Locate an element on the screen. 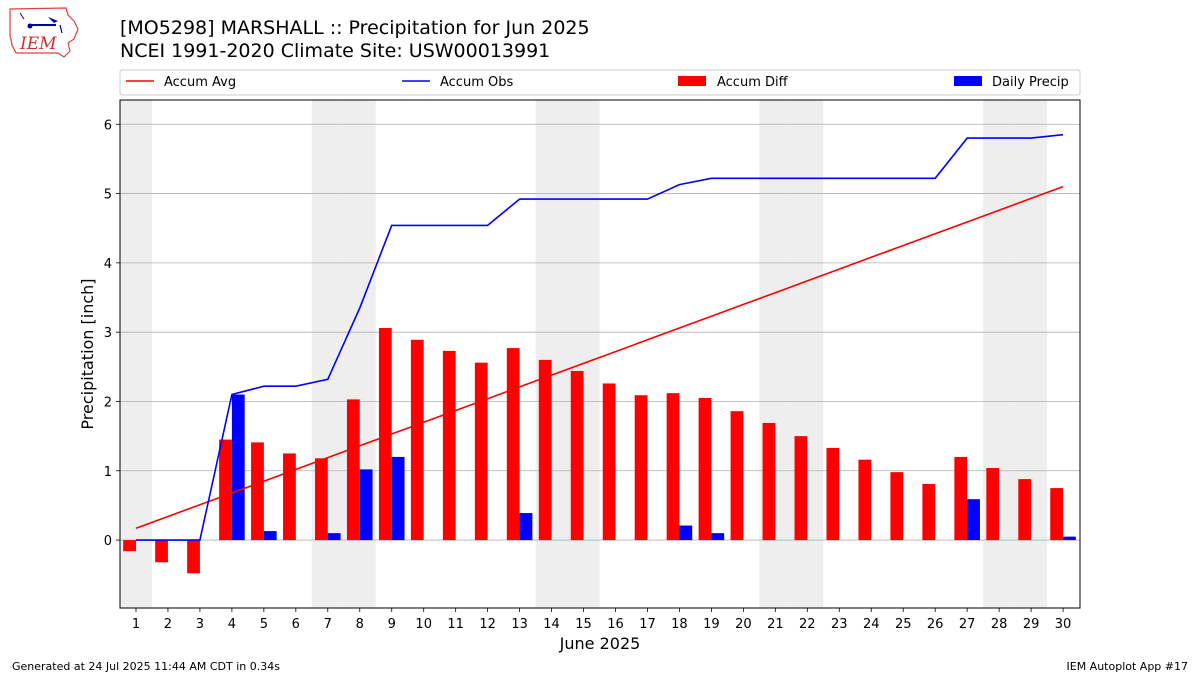  svg-text: IEM is located at coordinates (38, 44).